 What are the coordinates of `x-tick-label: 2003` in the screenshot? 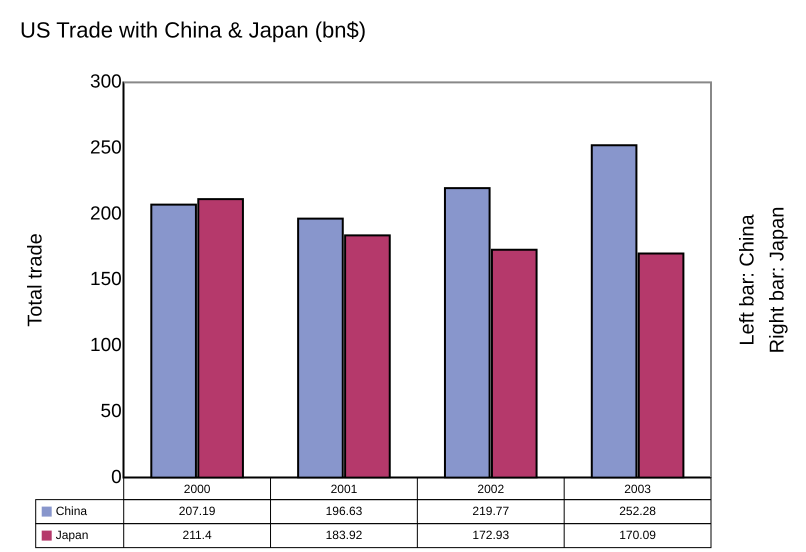 It's located at (638, 489).